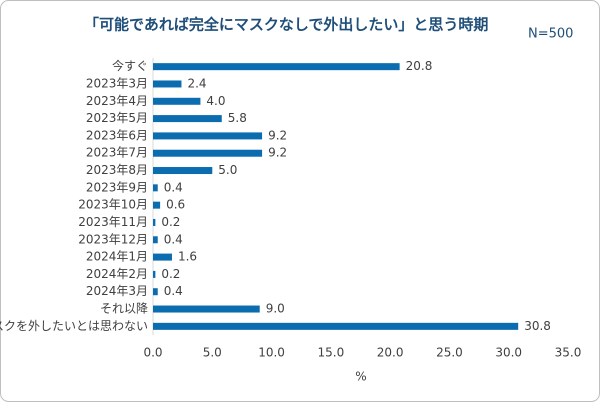  Describe the element at coordinates (286, 25) in the screenshot. I see `chart-title: 「可能であれば完全にマスクなしで外出したい」と思う時期` at that location.